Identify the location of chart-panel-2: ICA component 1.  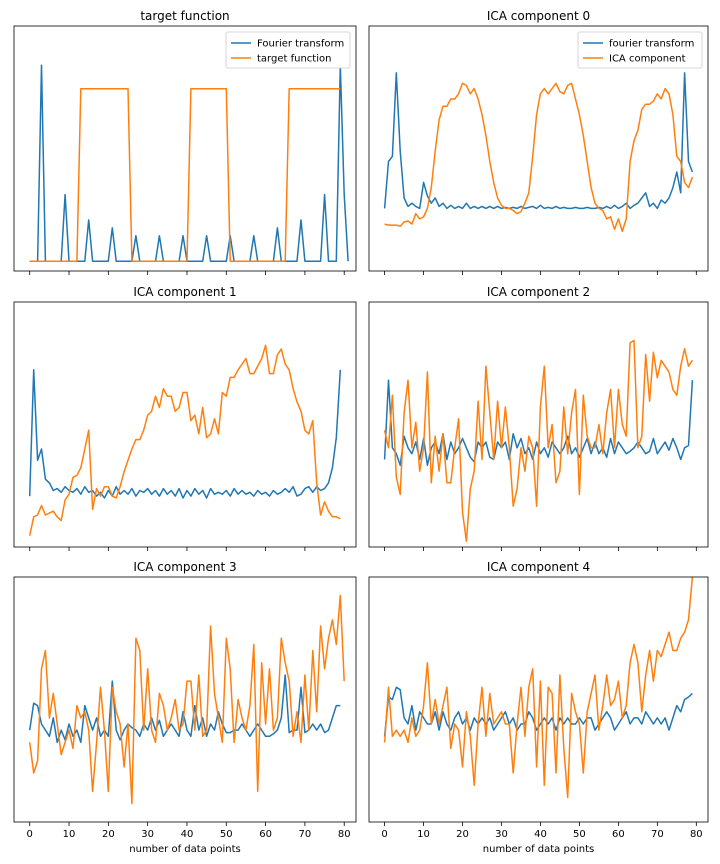
(185, 418).